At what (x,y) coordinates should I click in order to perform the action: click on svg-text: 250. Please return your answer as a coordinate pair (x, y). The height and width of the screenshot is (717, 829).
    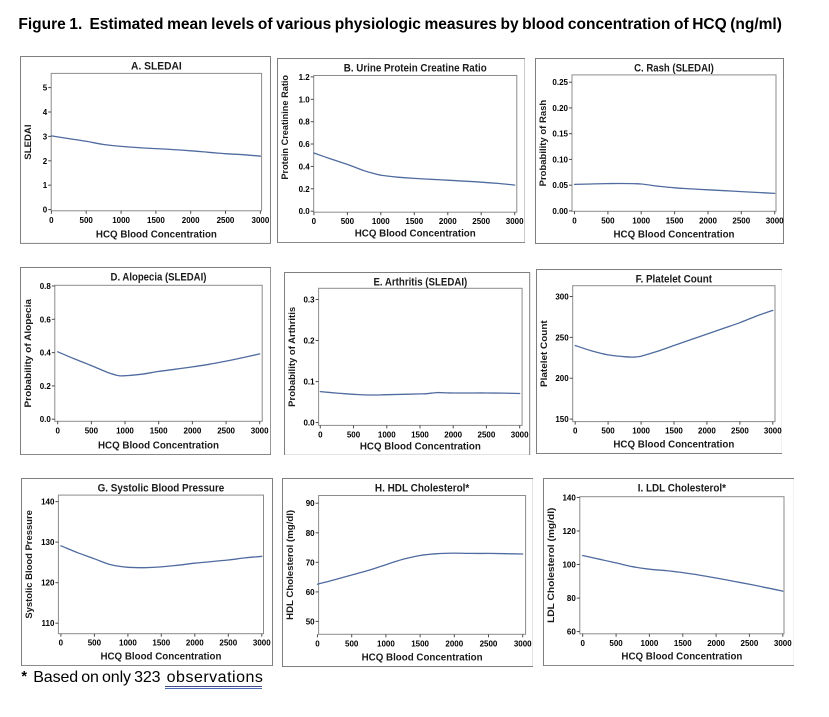
    Looking at the image, I should click on (562, 338).